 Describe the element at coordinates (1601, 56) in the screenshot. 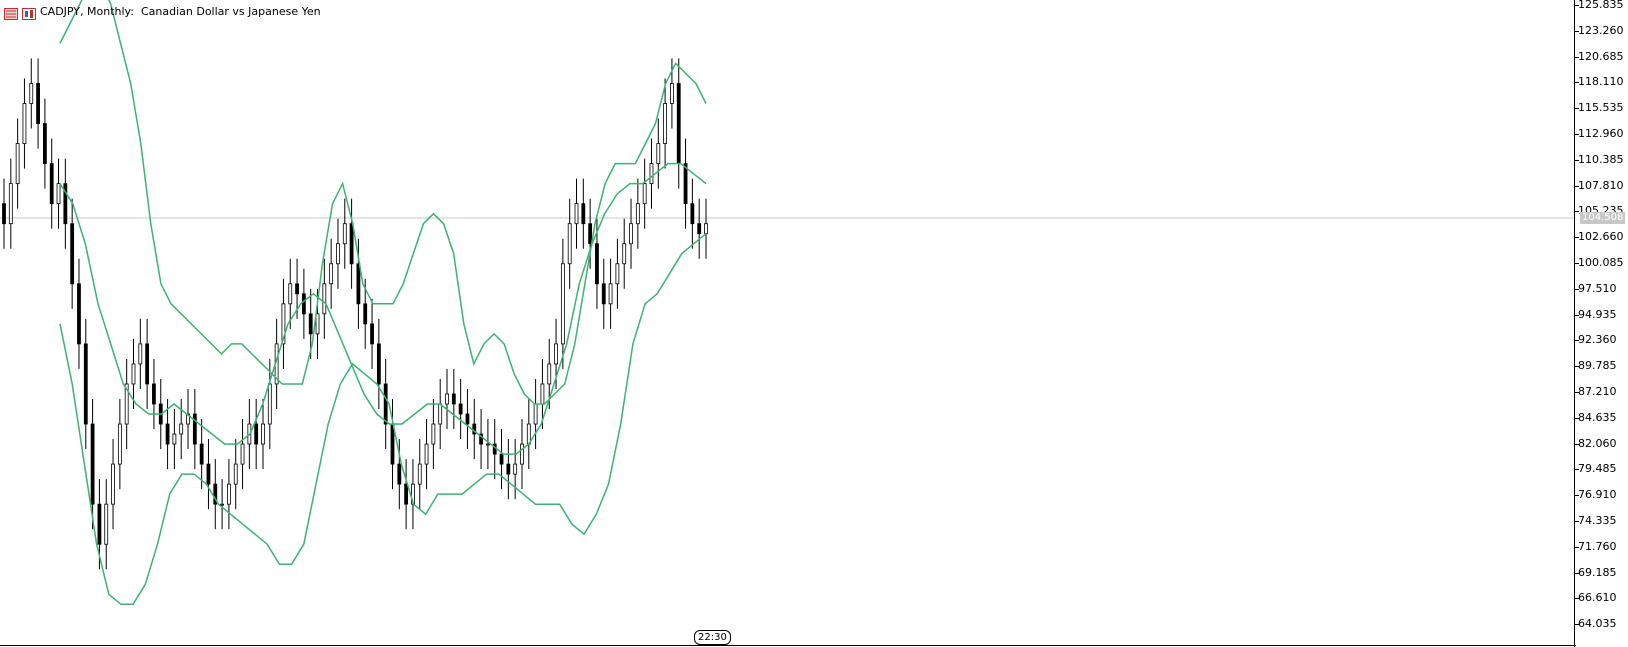

I see `price-tick-label: 120.685` at that location.